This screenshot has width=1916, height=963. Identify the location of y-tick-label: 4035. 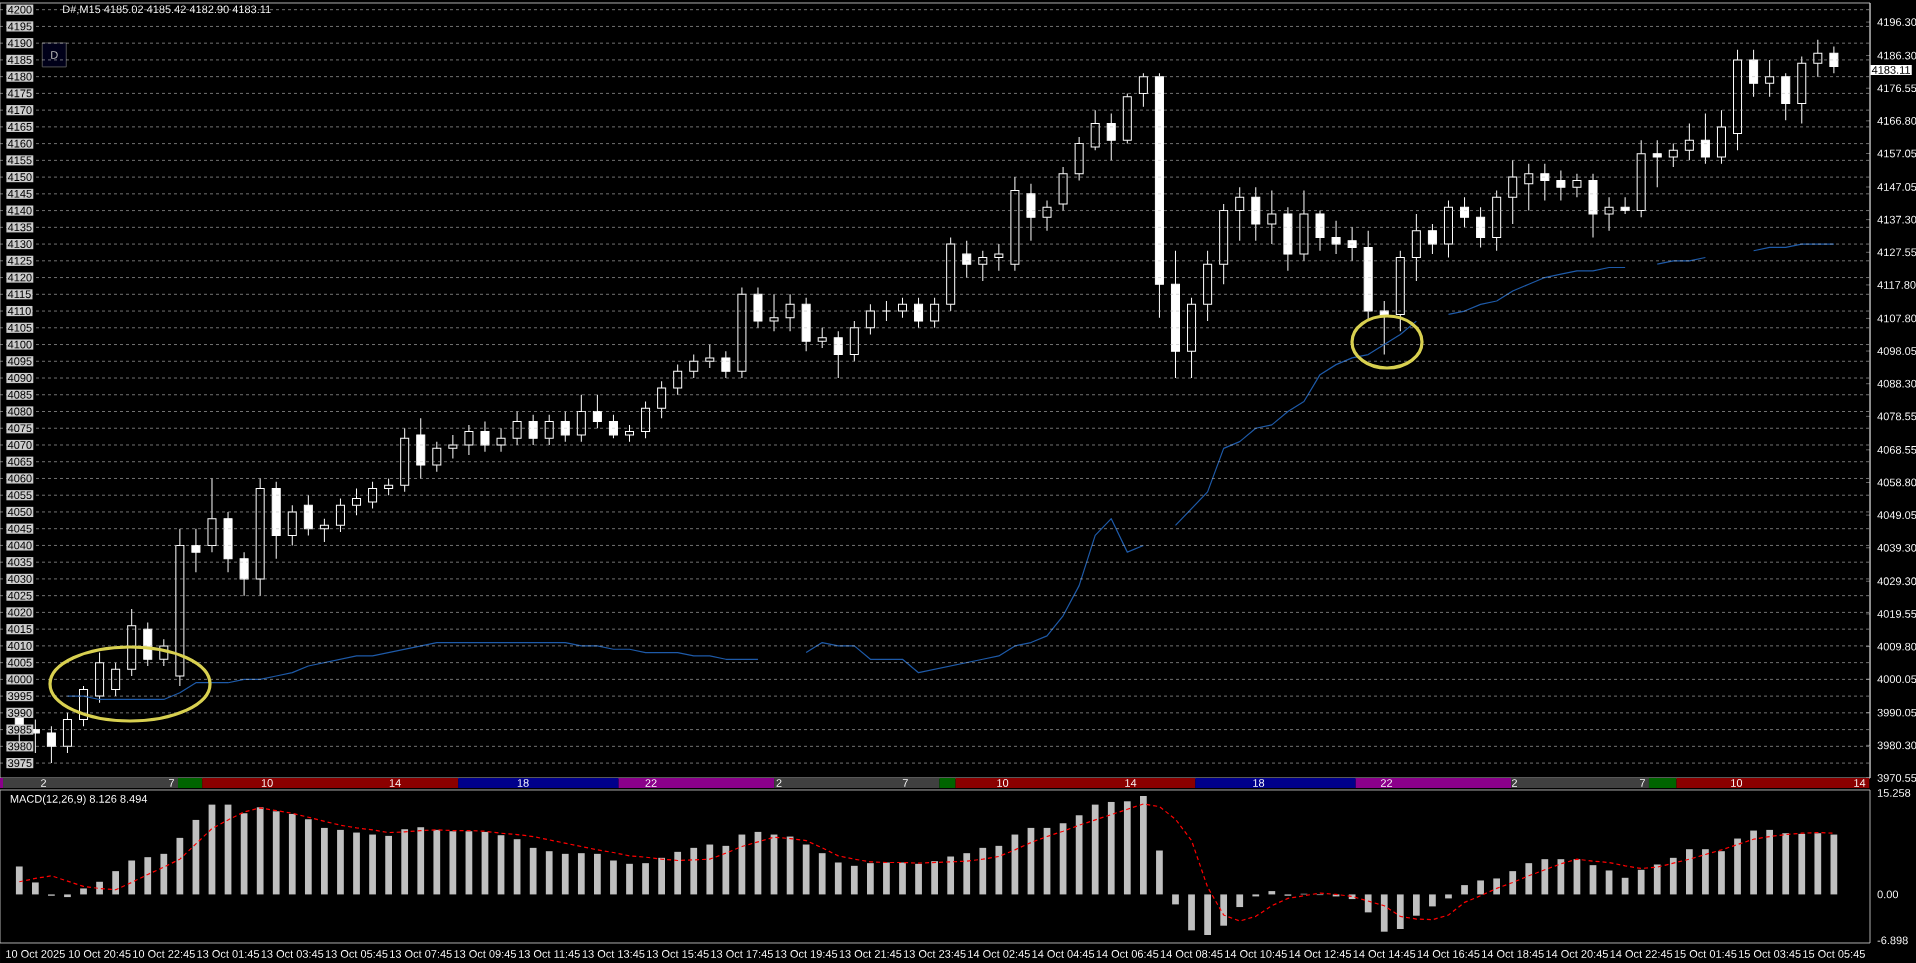
(19, 562).